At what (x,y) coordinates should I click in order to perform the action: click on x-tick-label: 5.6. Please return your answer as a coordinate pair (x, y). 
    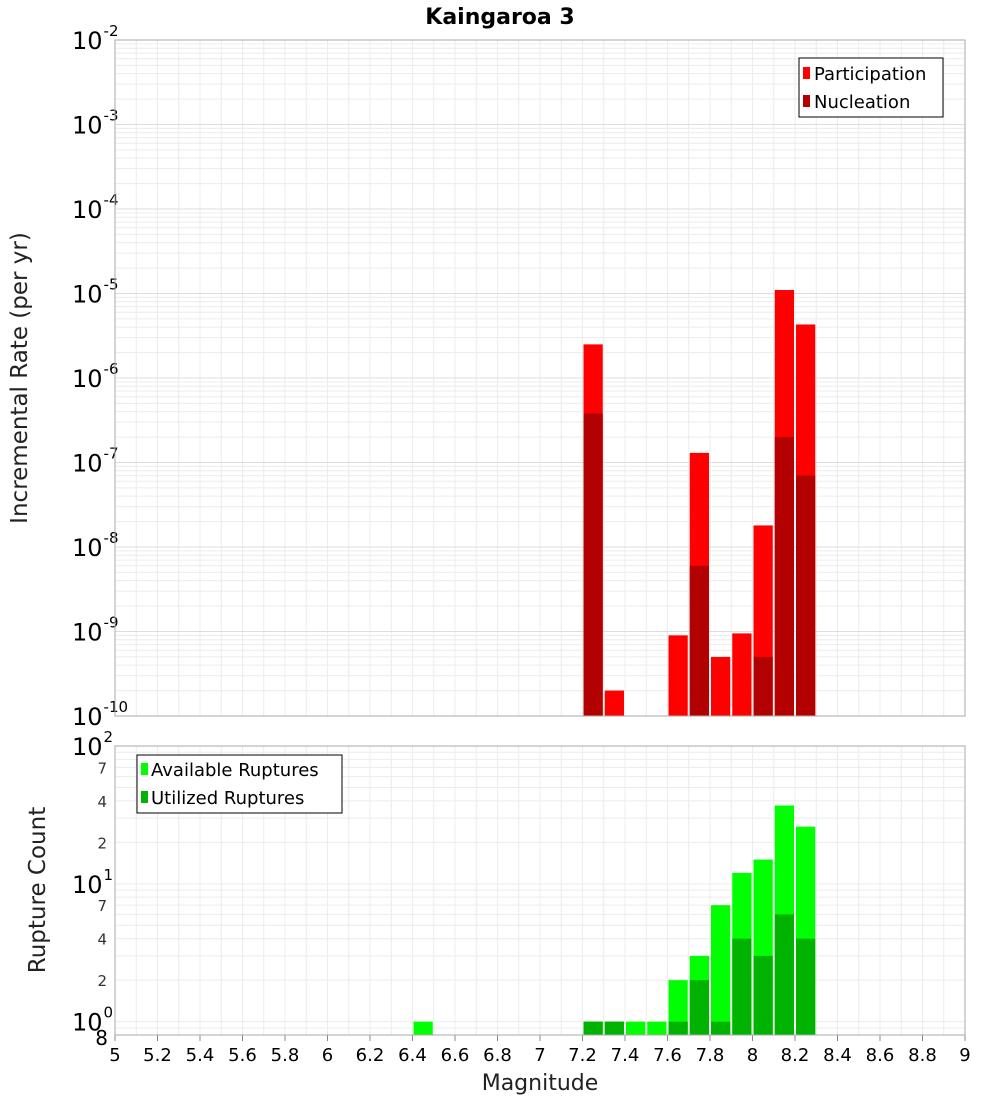
    Looking at the image, I should click on (242, 1055).